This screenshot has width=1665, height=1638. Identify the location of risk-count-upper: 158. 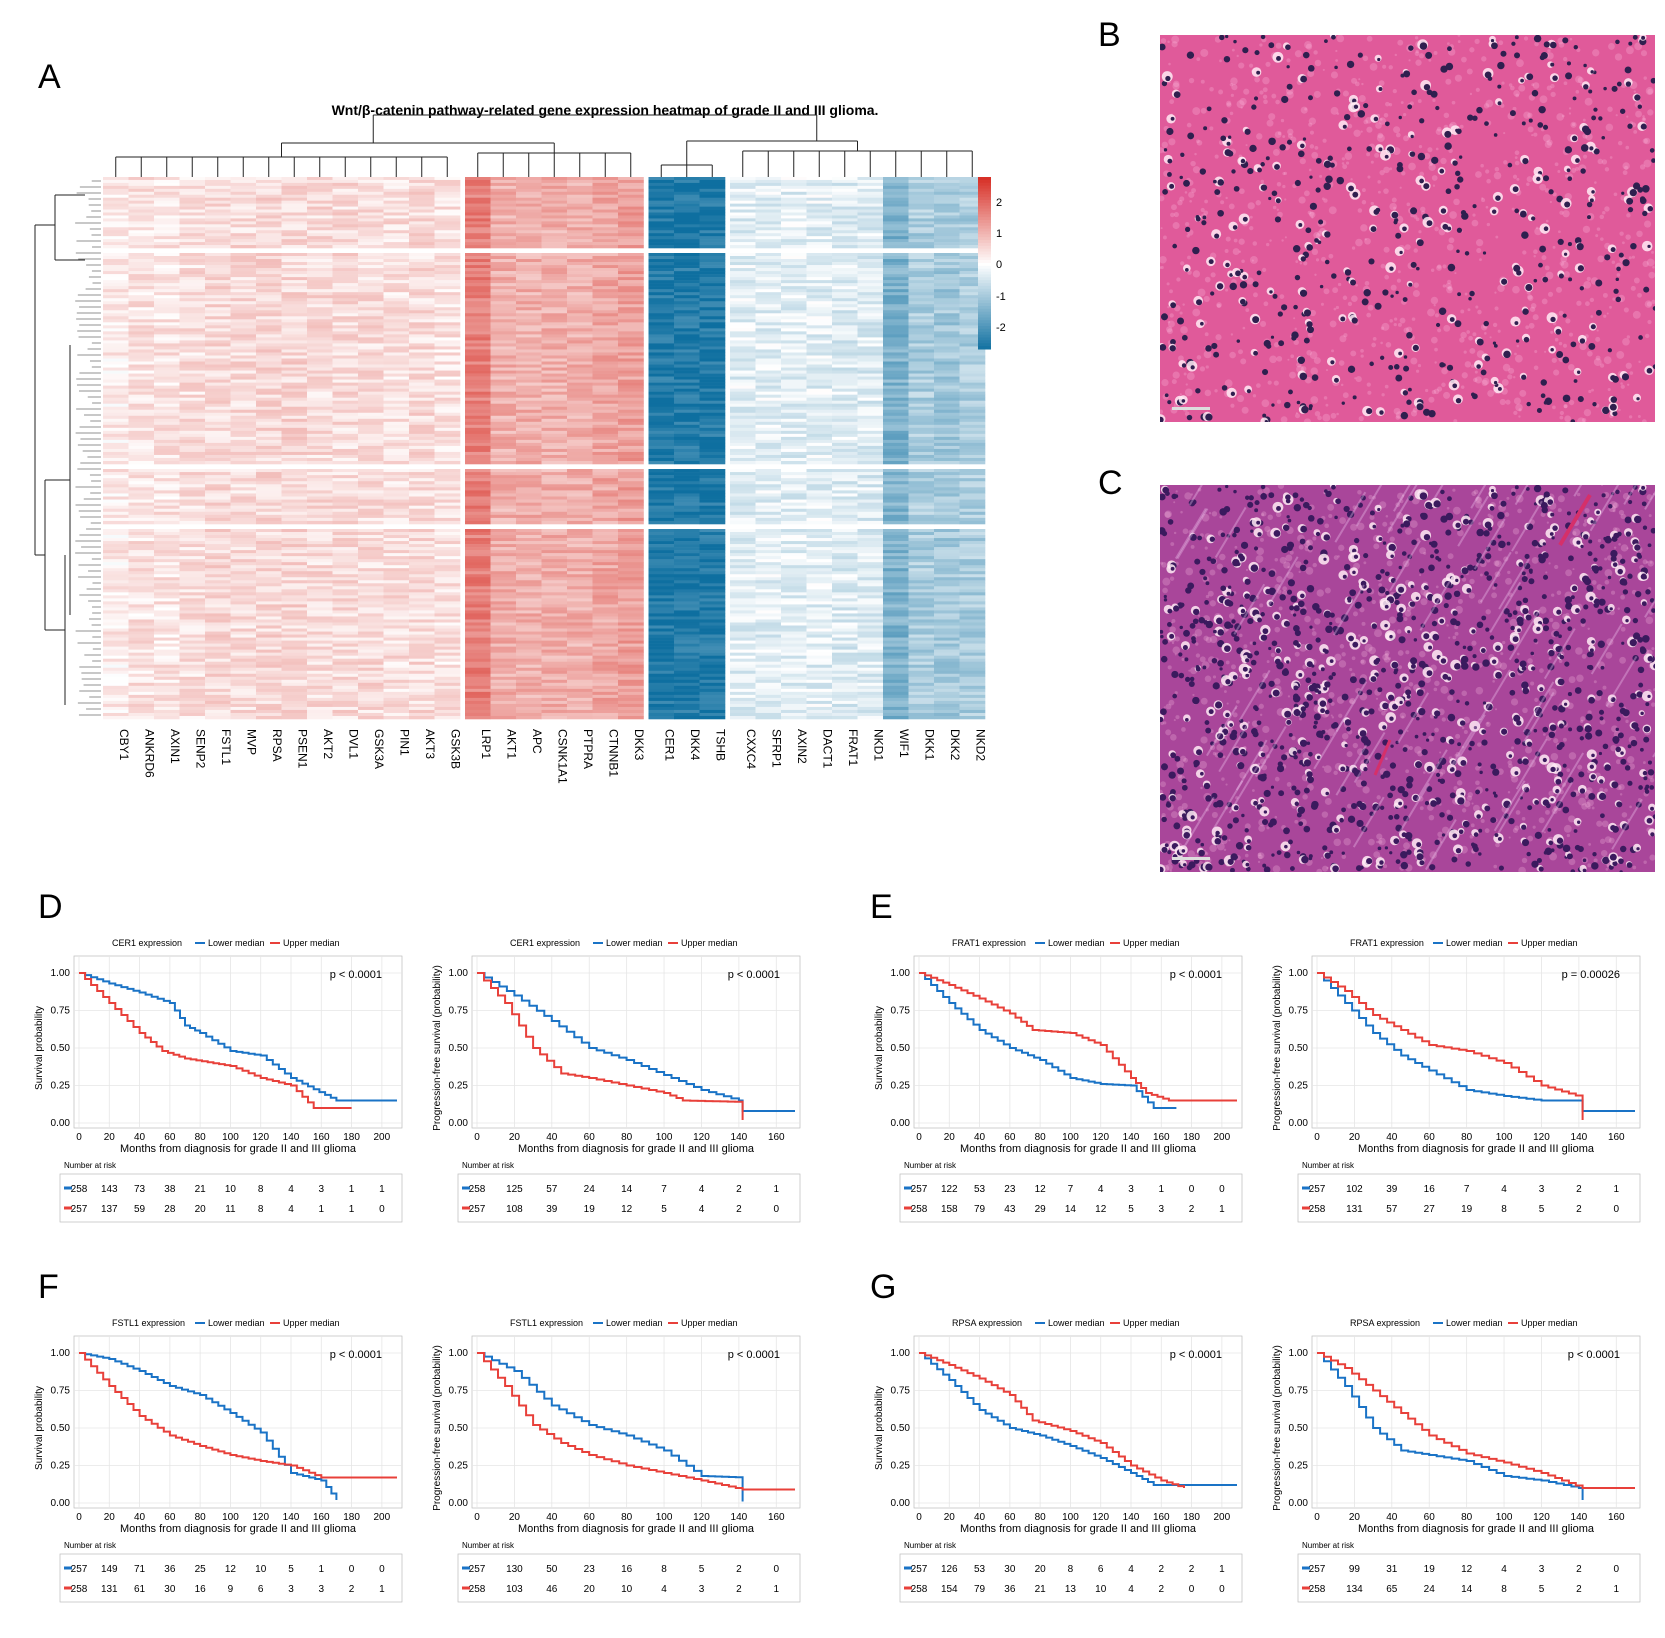
(949, 1209).